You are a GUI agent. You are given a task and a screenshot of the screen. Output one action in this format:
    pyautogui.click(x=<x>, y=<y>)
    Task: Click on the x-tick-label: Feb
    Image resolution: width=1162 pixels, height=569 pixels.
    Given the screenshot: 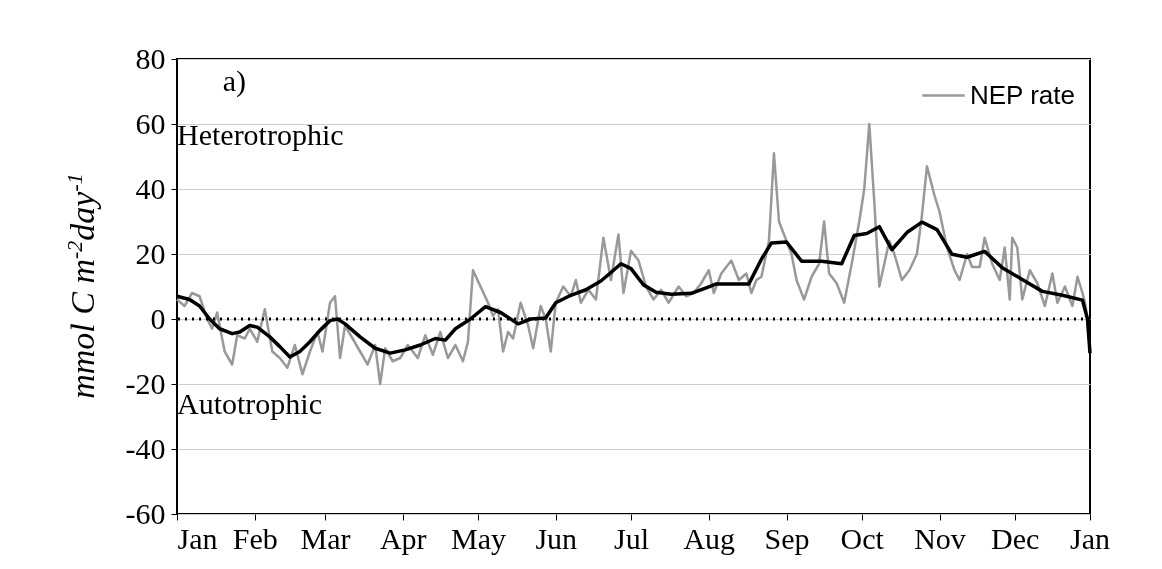 What is the action you would take?
    pyautogui.click(x=255, y=538)
    